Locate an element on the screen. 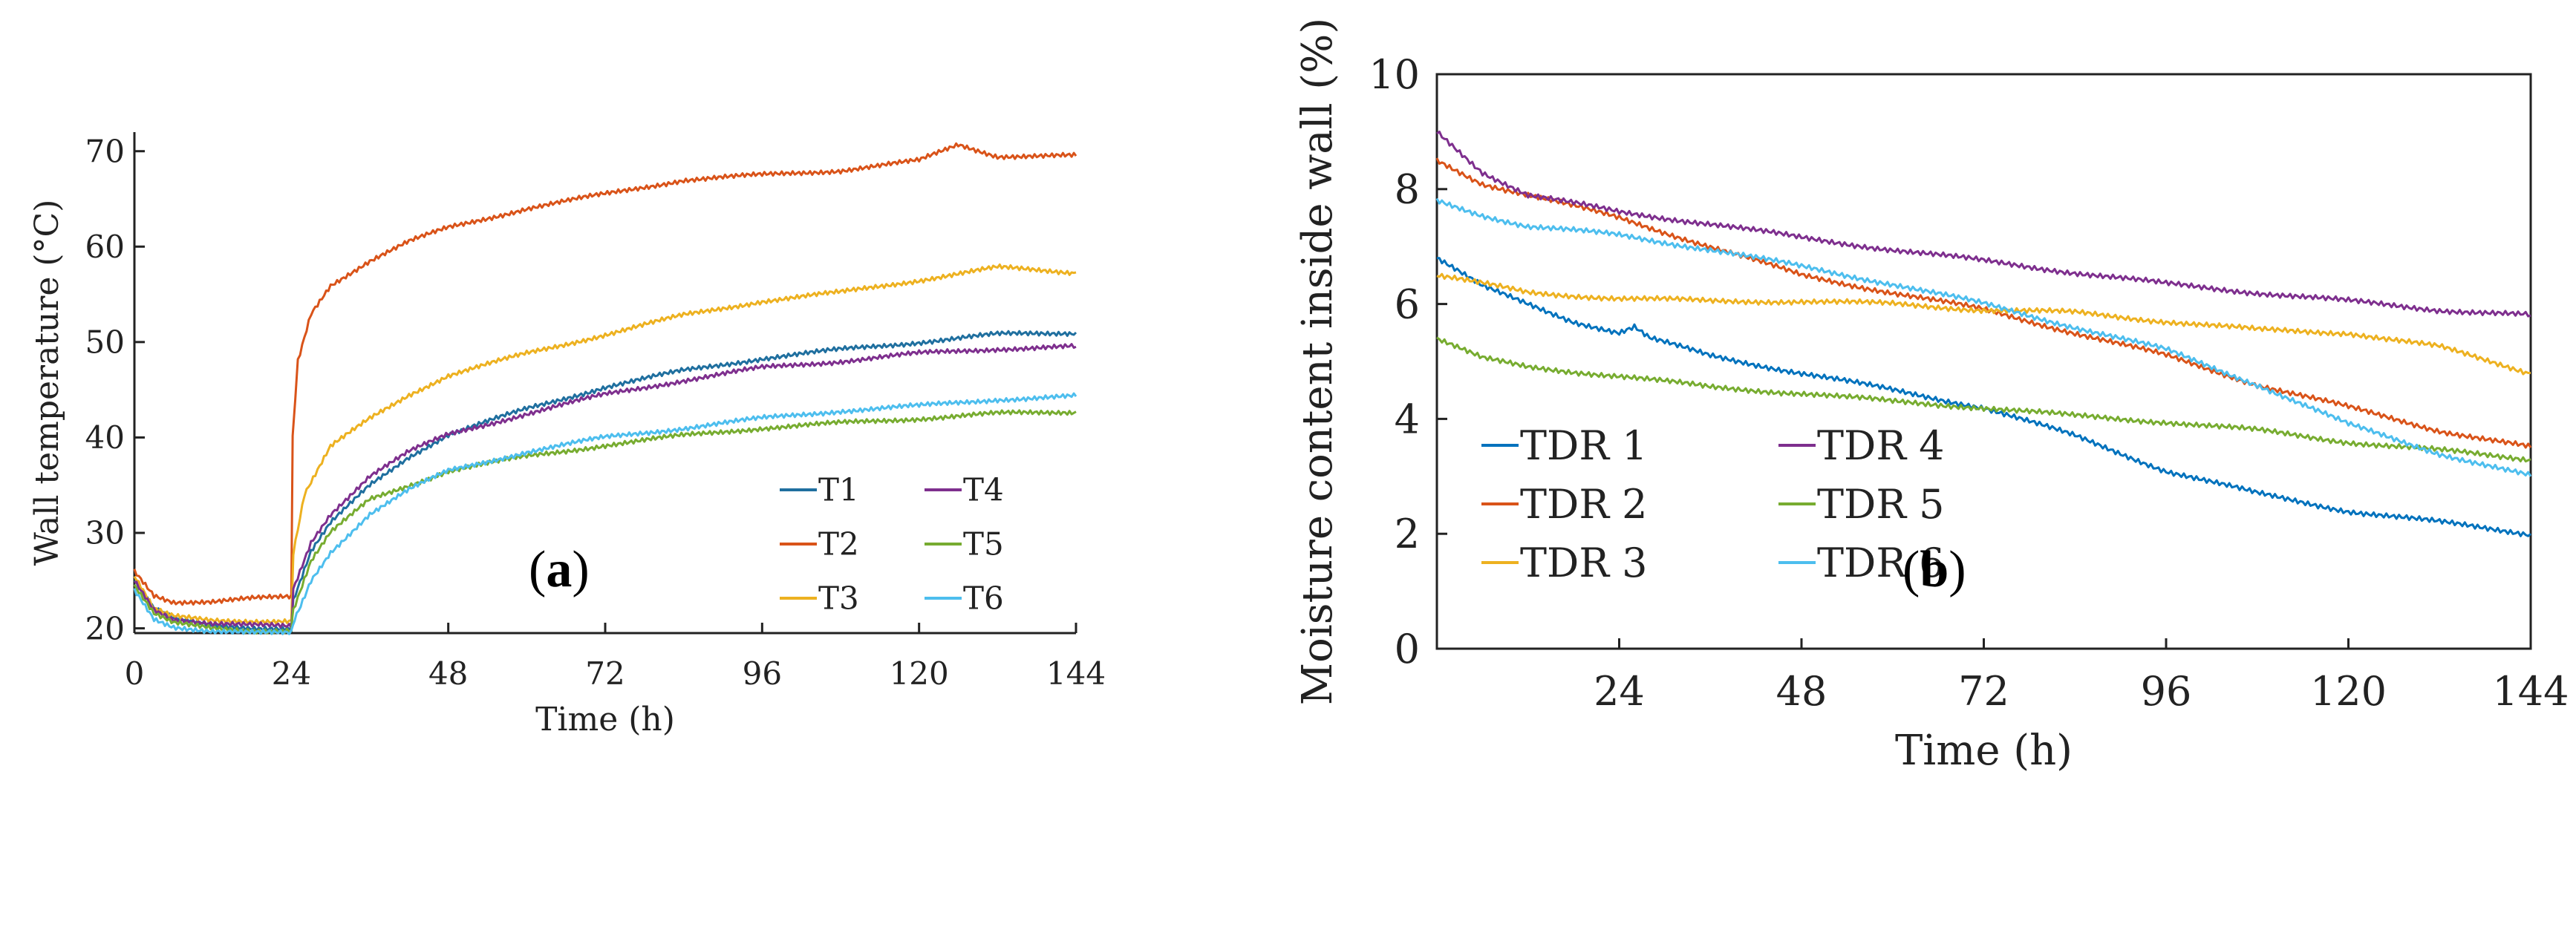 The image size is (2576, 927). legend-label: TDR 5 is located at coordinates (1881, 504).